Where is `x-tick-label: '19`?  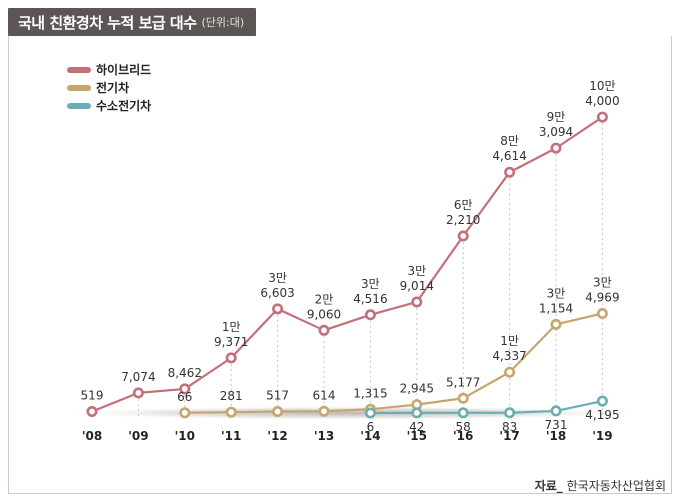
x-tick-label: '19 is located at coordinates (602, 436).